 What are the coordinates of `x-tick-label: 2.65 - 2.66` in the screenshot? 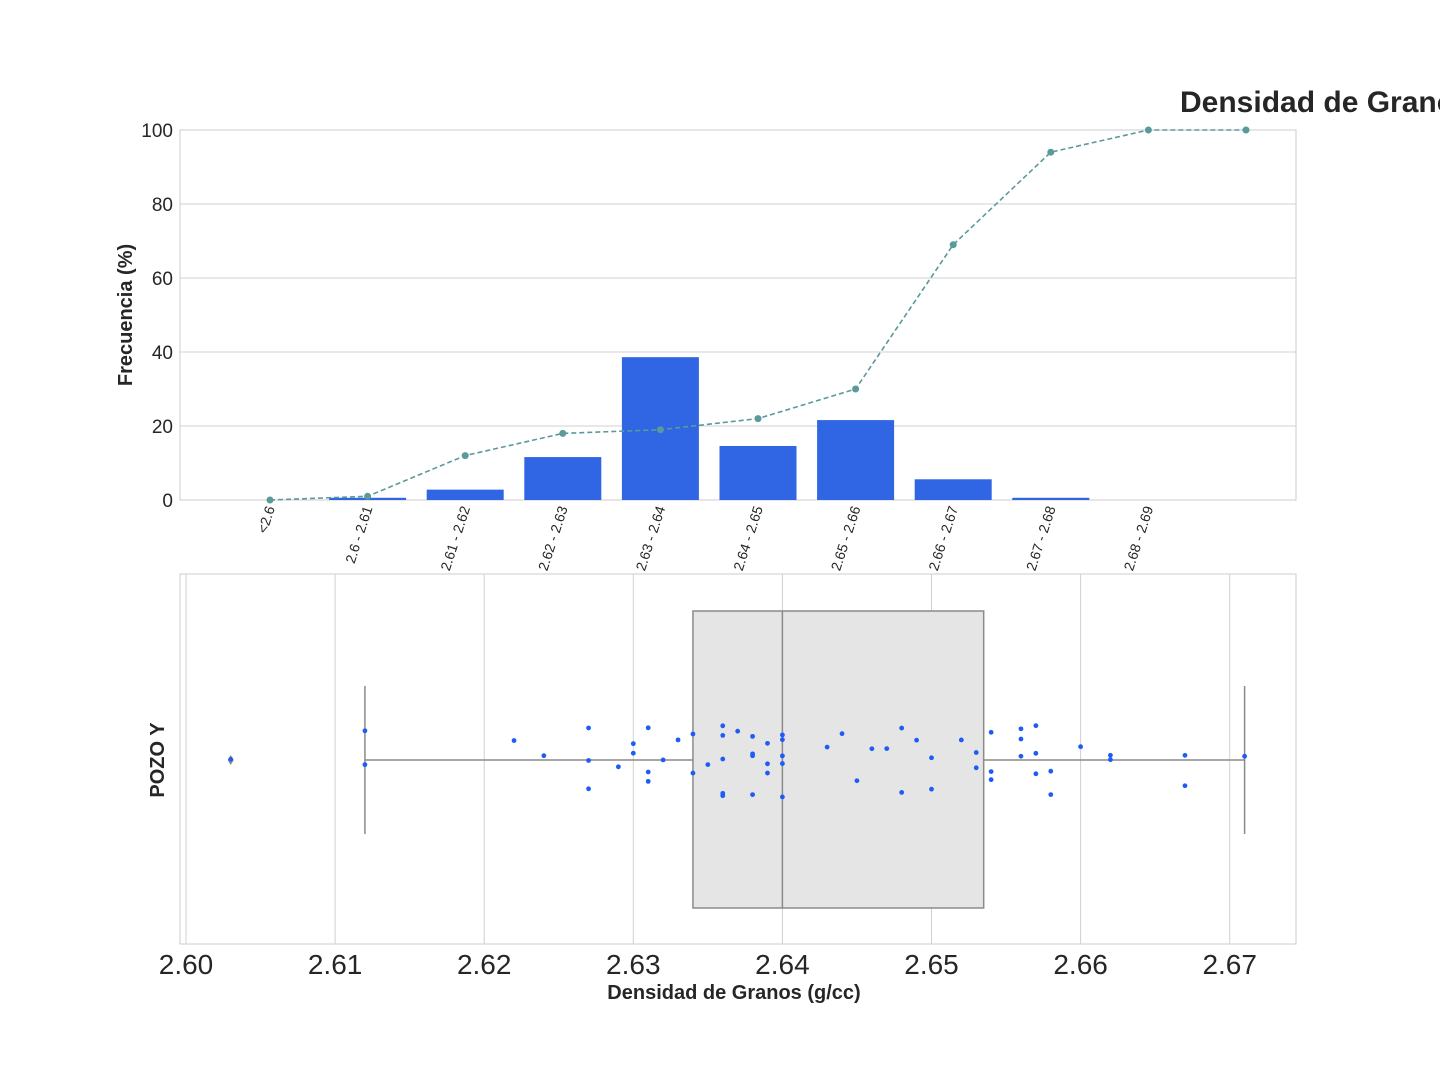 It's located at (846, 538).